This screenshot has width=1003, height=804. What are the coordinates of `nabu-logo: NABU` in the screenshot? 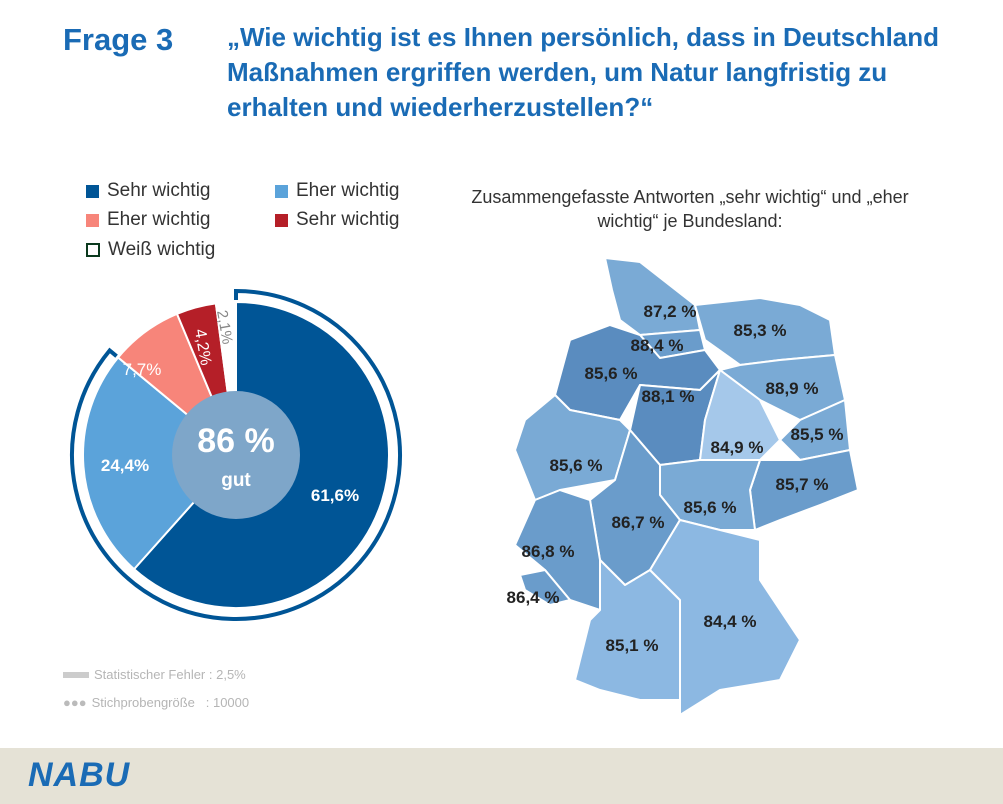 It's located at (79, 775).